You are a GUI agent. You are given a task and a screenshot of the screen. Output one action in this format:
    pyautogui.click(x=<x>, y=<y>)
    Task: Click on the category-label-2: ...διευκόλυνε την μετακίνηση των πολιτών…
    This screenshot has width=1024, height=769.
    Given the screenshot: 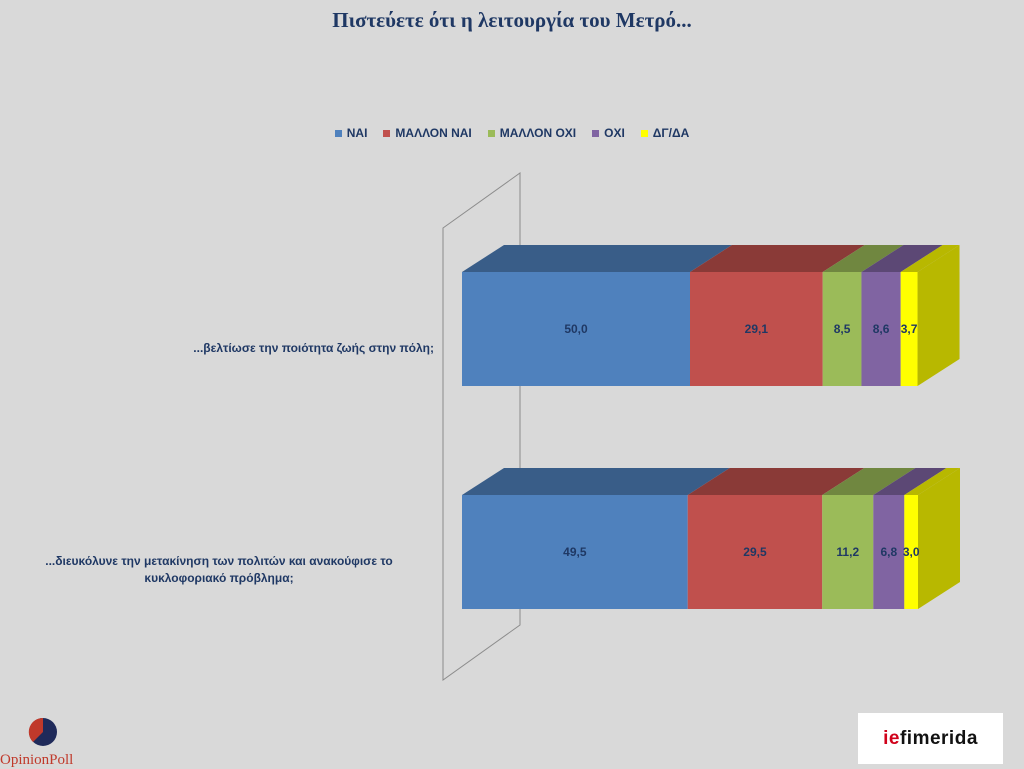 What is the action you would take?
    pyautogui.click(x=219, y=569)
    